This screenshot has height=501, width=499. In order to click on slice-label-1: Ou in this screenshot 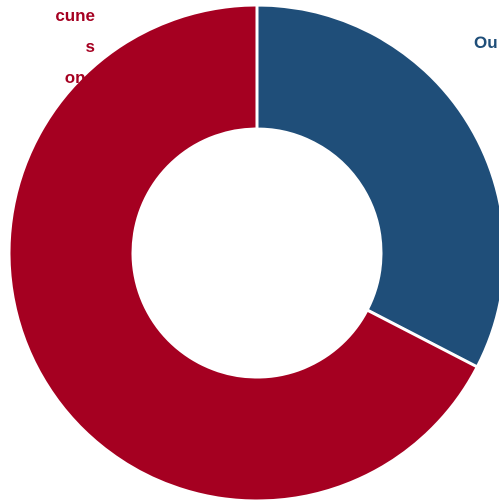, I will do `click(486, 42)`.